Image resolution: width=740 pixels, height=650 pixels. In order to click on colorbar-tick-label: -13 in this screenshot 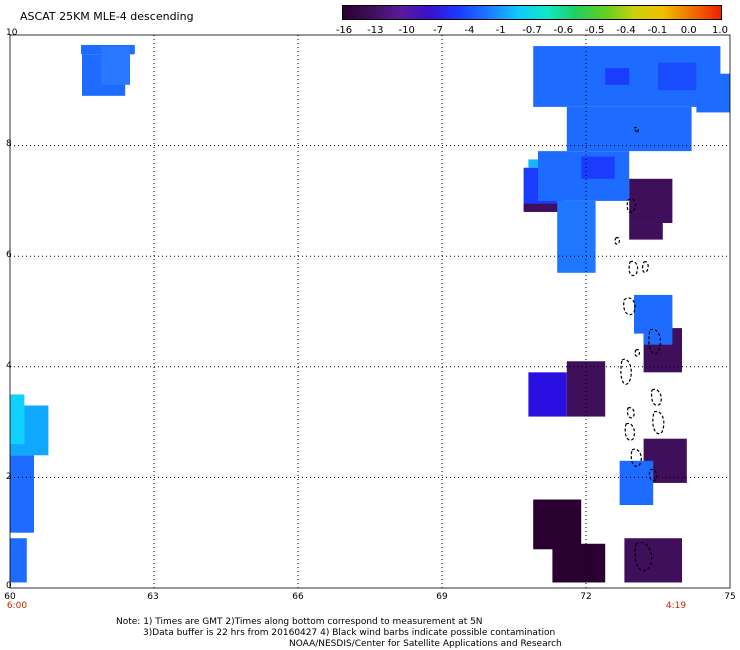, I will do `click(375, 30)`.